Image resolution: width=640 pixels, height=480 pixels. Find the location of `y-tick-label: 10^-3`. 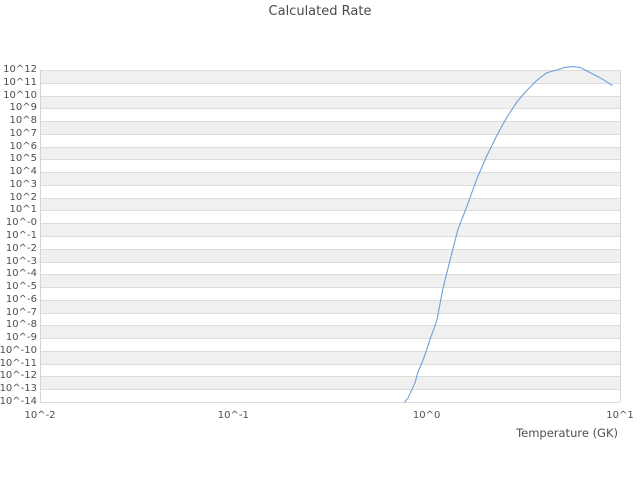

y-tick-label: 10^-3 is located at coordinates (21, 261).